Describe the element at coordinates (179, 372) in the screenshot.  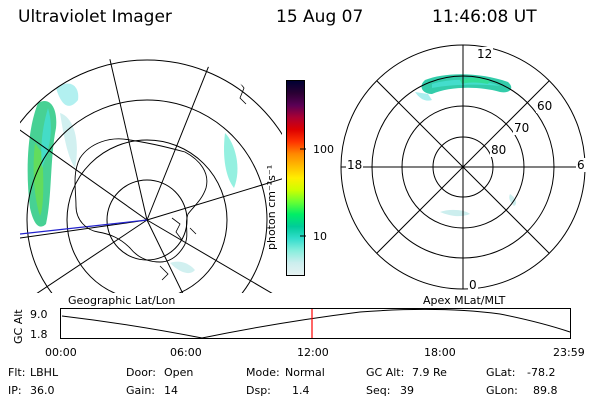
I see `status-door-value: Open` at that location.